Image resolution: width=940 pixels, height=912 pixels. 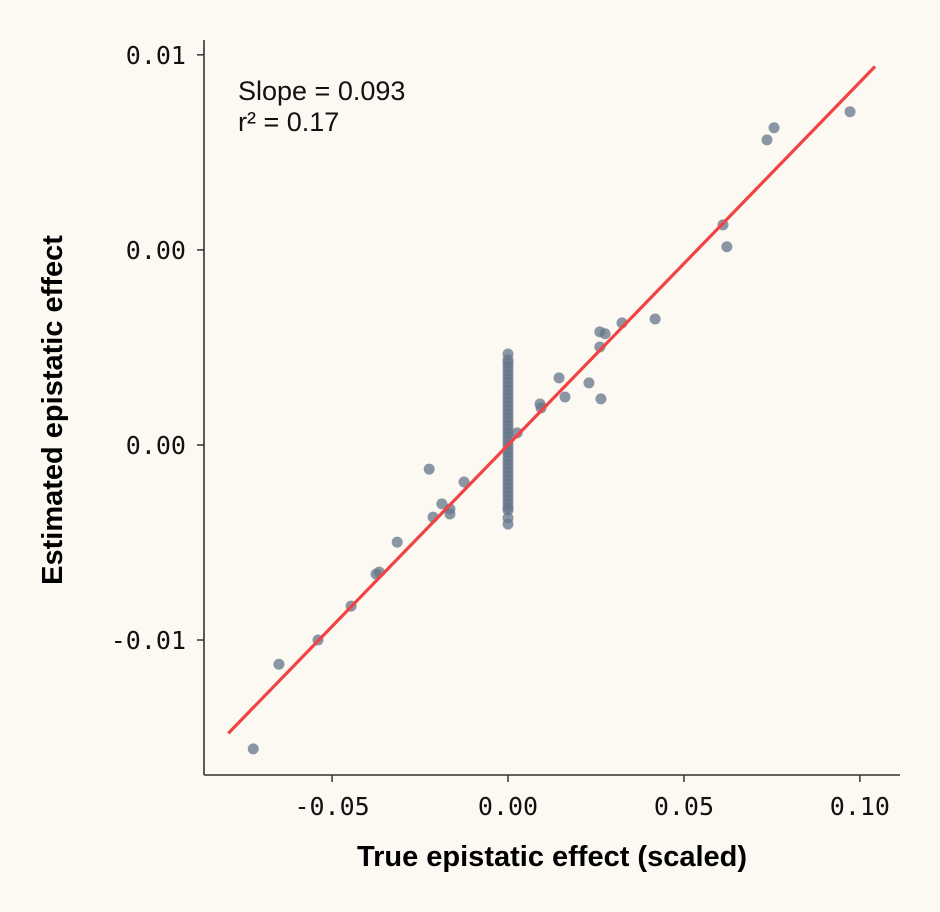 What do you see at coordinates (53, 410) in the screenshot?
I see `y-axis-label: Estimated epistatic effect` at bounding box center [53, 410].